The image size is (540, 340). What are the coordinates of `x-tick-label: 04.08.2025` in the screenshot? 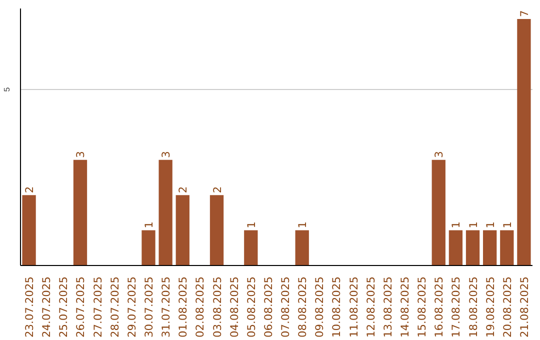 It's located at (234, 307).